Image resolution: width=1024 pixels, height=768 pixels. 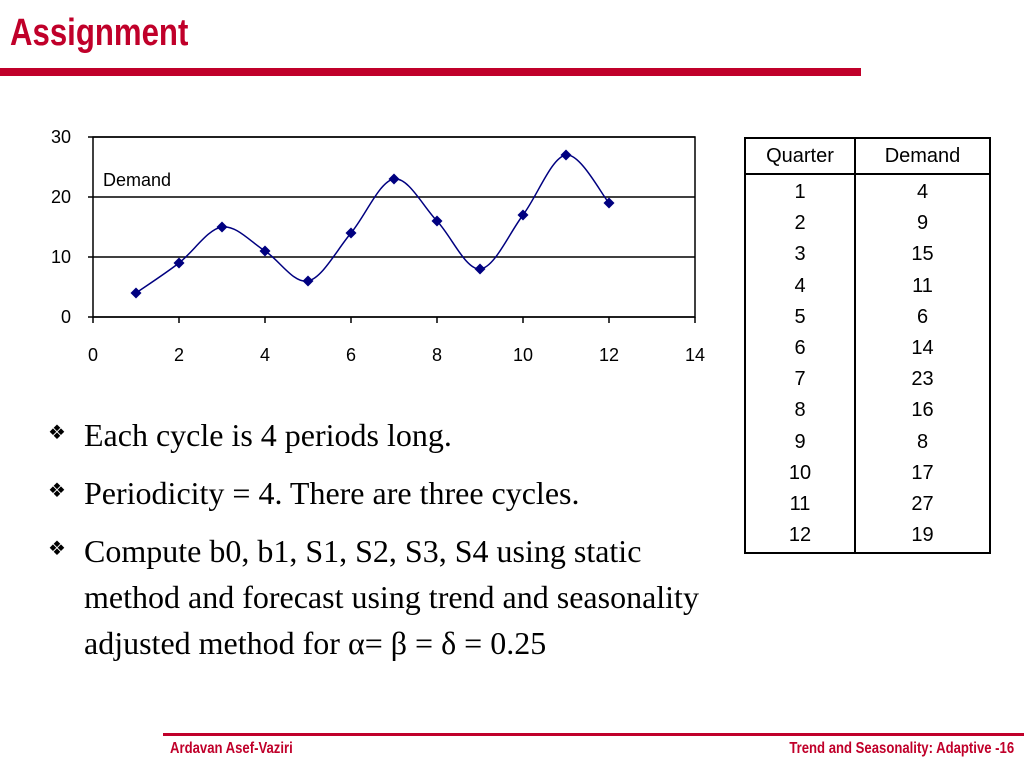 I want to click on table-cell-demand: 27, so click(x=922, y=503).